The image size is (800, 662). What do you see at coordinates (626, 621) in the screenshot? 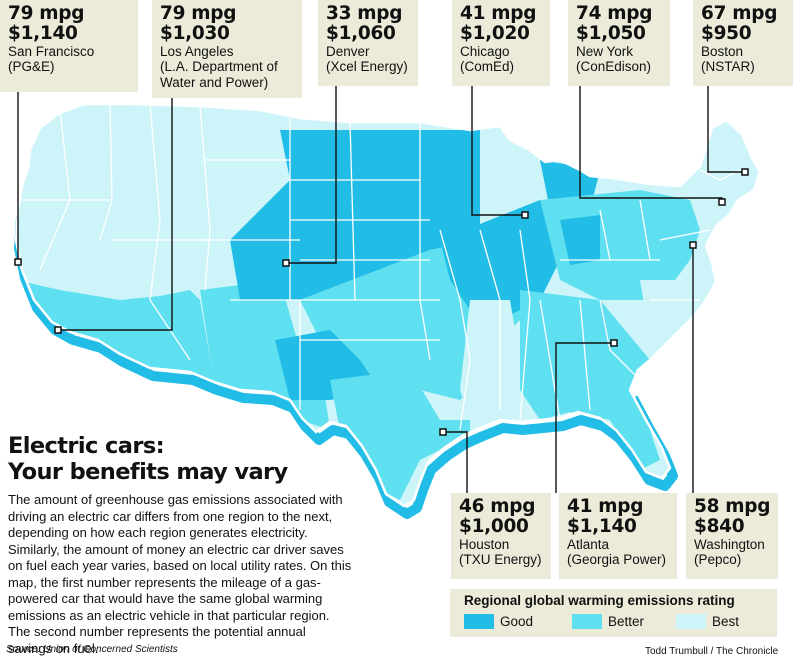
I see `legend-label-better: Better` at bounding box center [626, 621].